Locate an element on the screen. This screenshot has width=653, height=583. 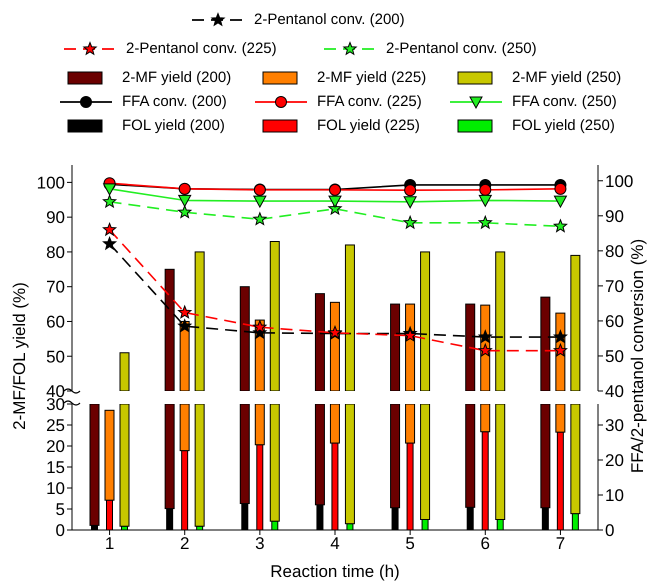
y2-tick-label: 90 is located at coordinates (614, 216).